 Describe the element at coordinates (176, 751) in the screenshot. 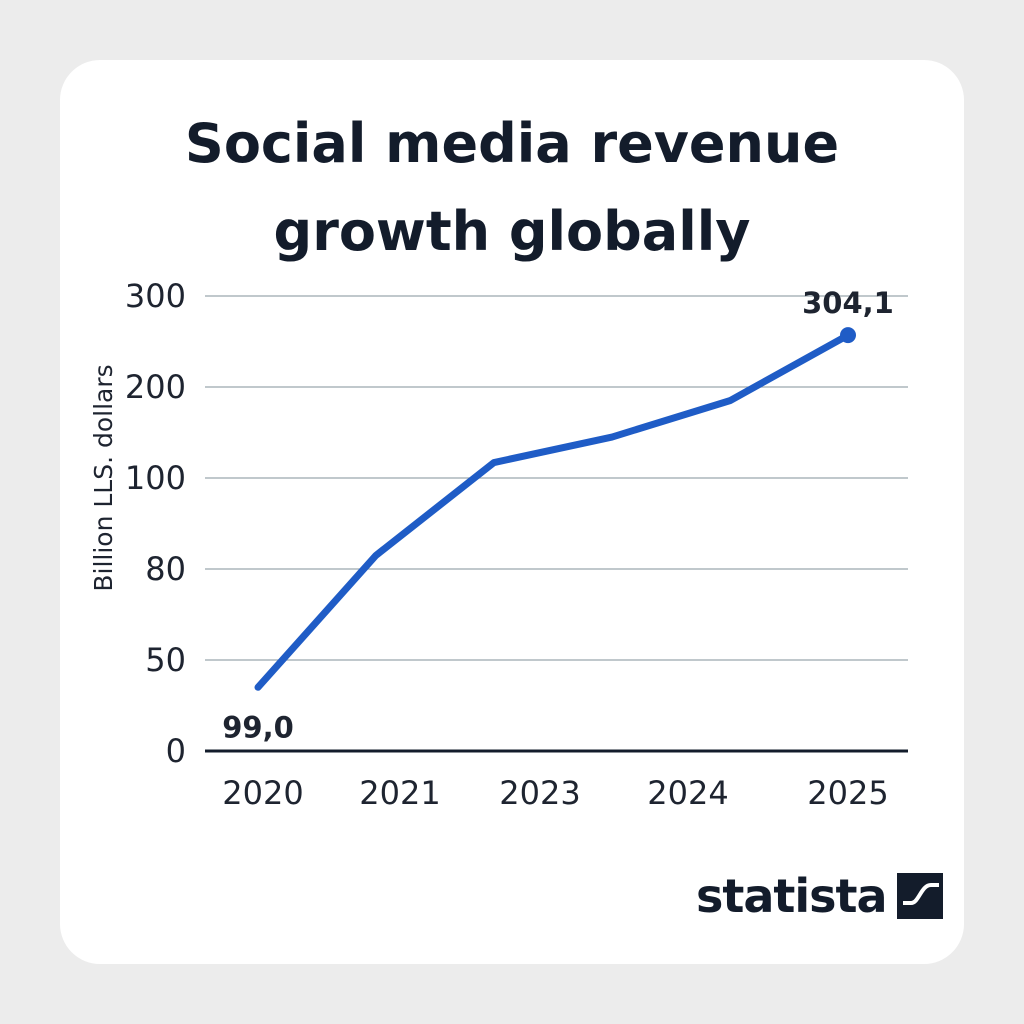

I see `y-tick-label: 0` at that location.